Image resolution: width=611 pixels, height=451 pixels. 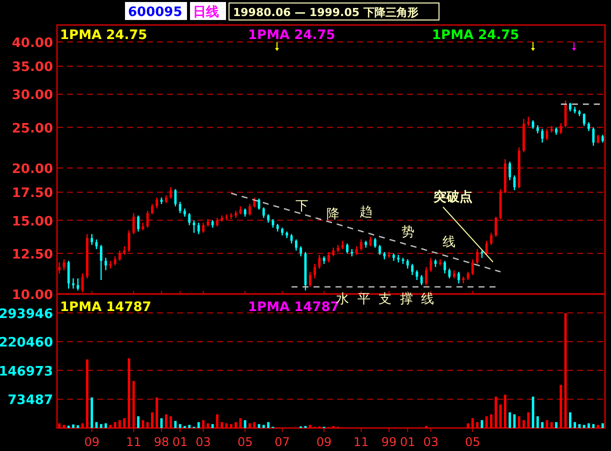 I want to click on annotation: 突破点, so click(x=452, y=197).